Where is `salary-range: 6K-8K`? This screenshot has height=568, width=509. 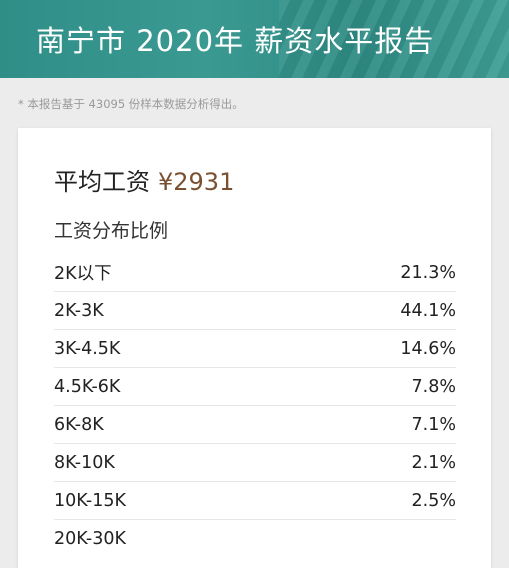 salary-range: 6K-8K is located at coordinates (79, 424).